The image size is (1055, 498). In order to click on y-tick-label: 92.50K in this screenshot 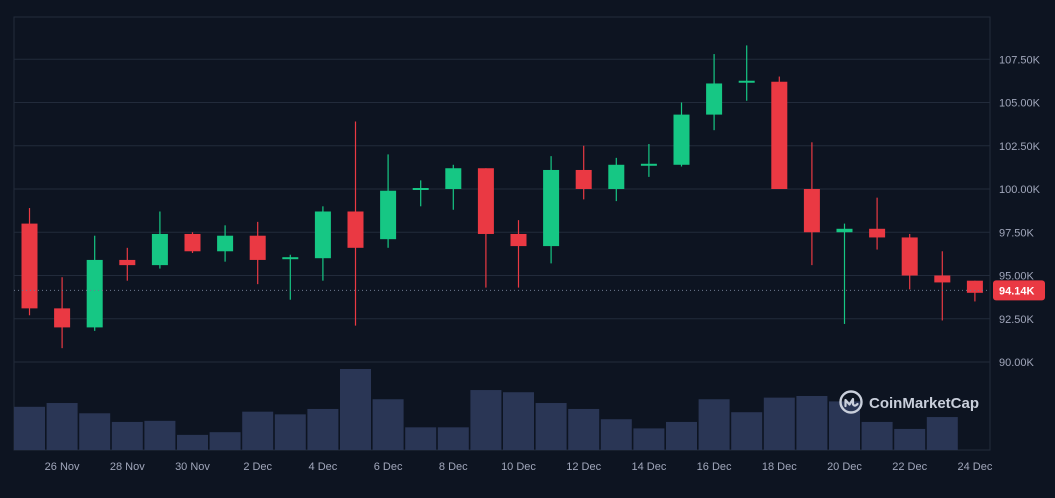, I will do `click(1017, 320)`.